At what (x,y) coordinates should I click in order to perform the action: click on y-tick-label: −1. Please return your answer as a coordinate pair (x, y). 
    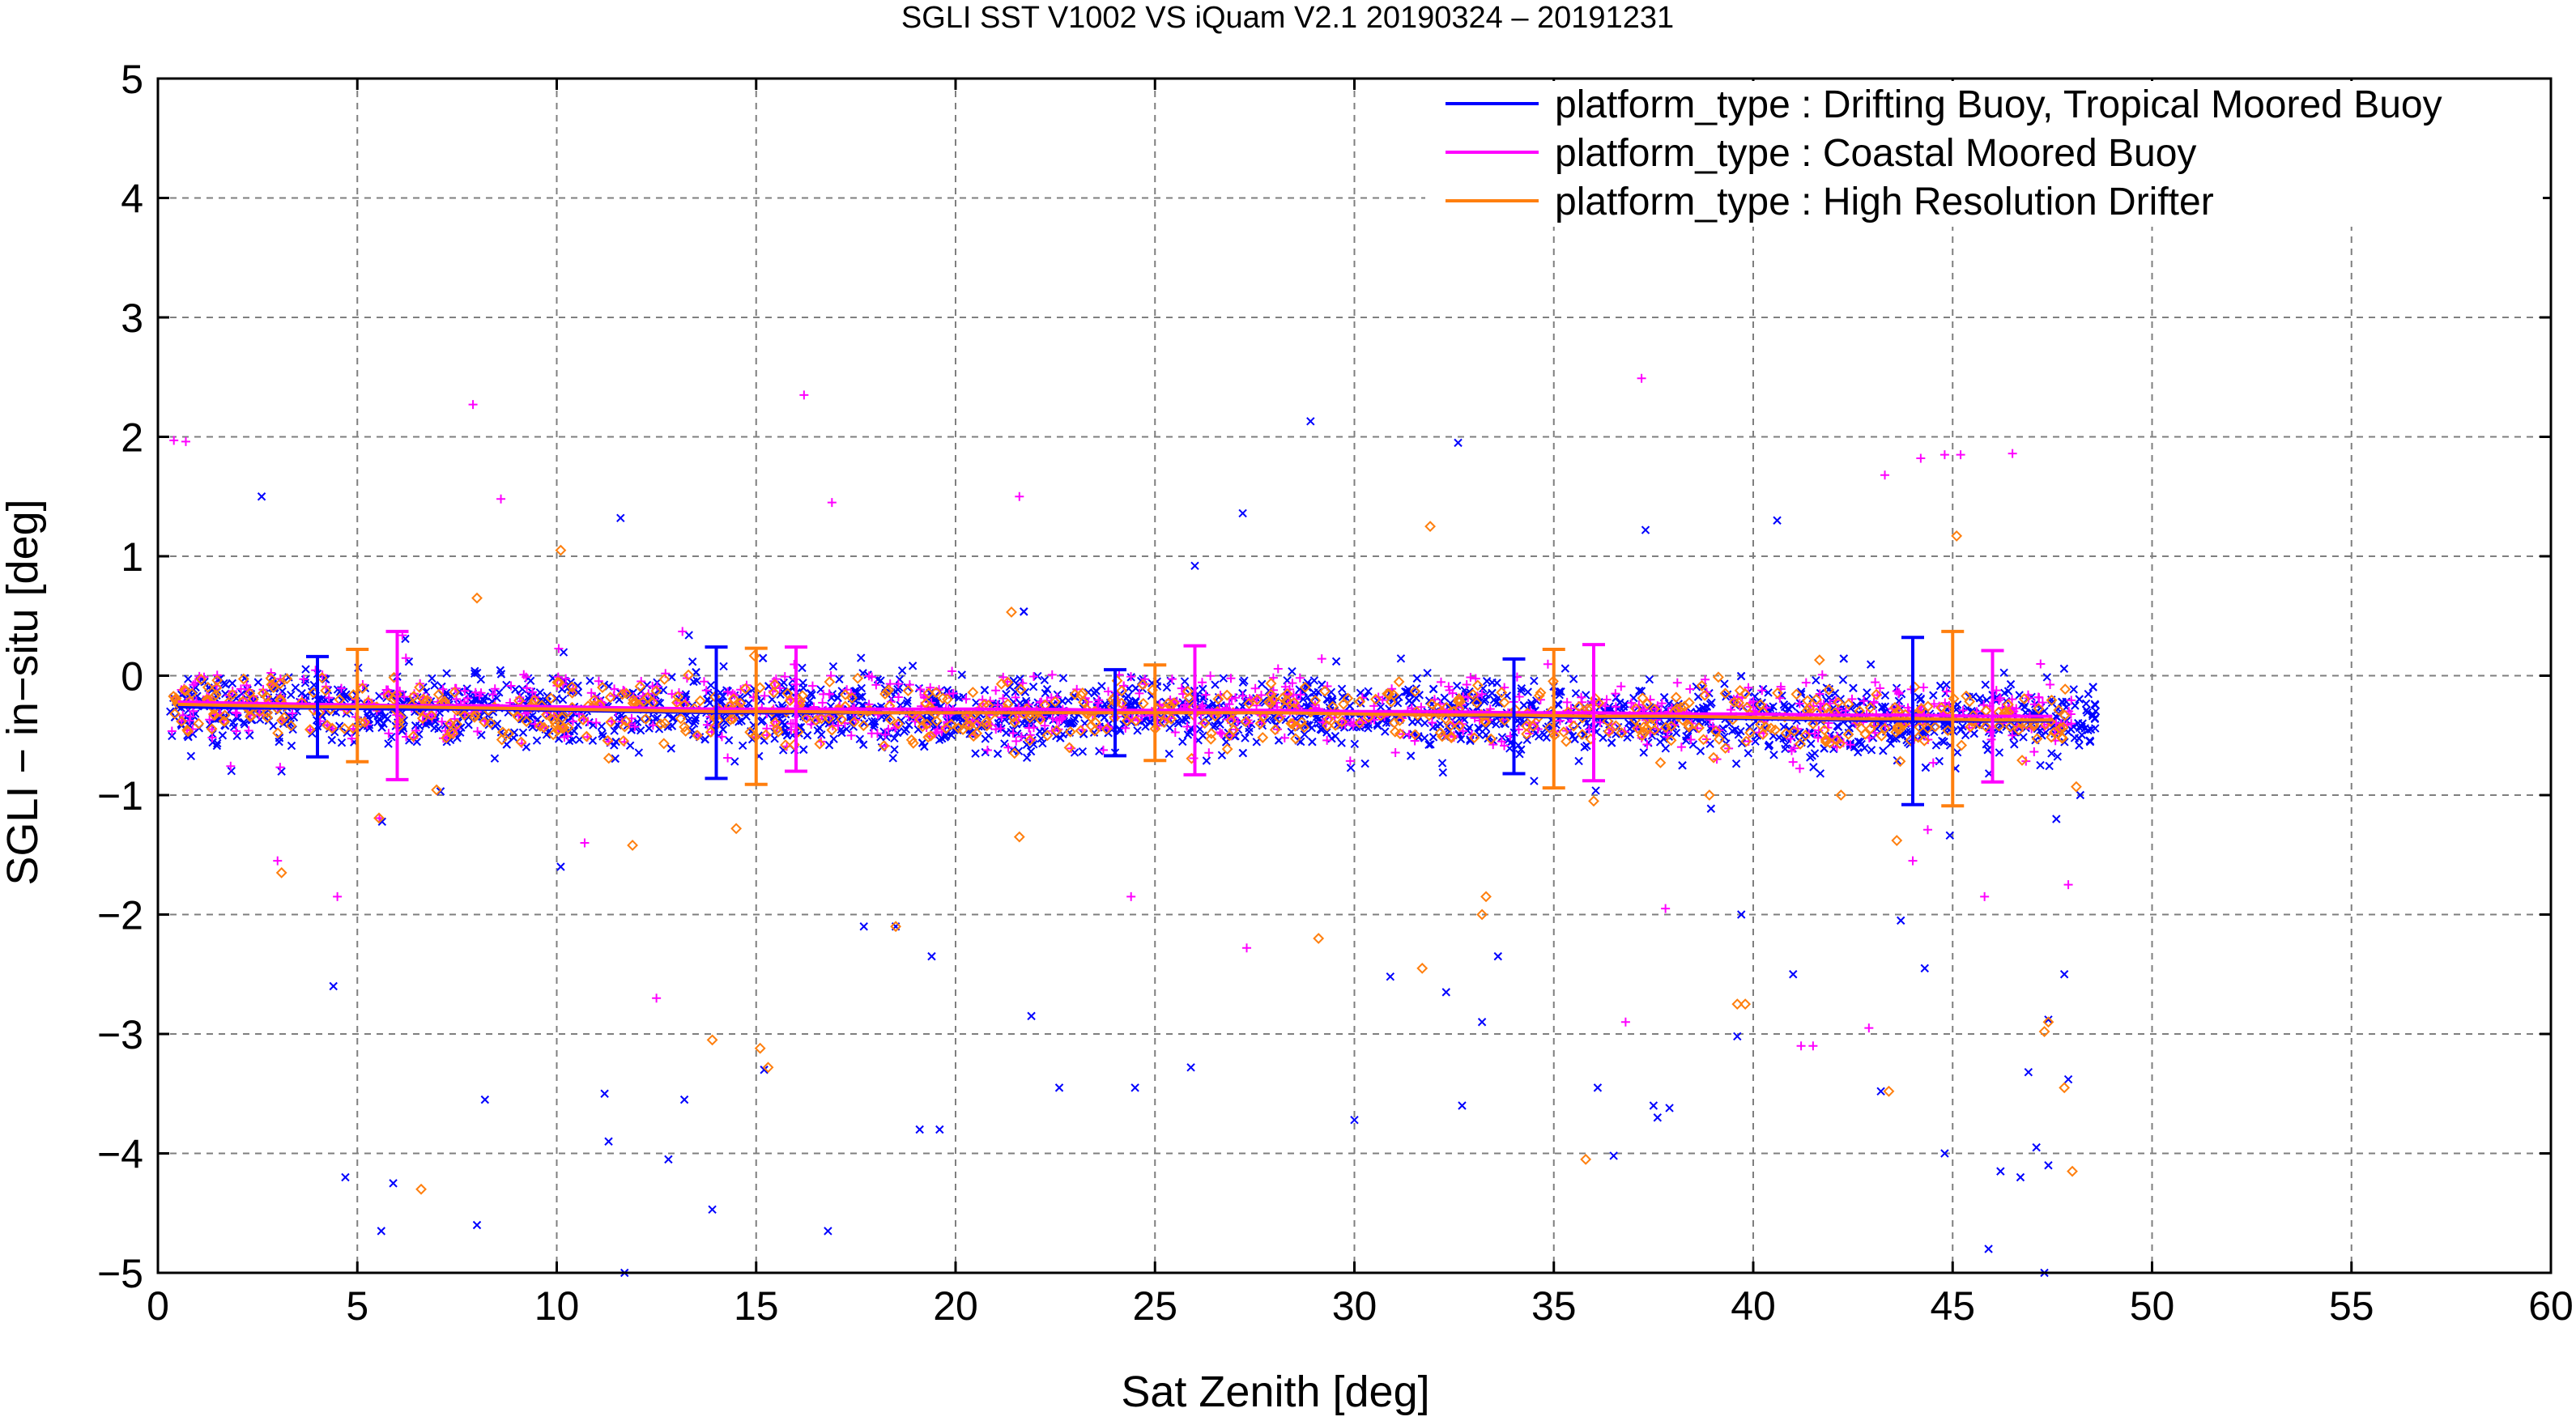
    Looking at the image, I should click on (120, 796).